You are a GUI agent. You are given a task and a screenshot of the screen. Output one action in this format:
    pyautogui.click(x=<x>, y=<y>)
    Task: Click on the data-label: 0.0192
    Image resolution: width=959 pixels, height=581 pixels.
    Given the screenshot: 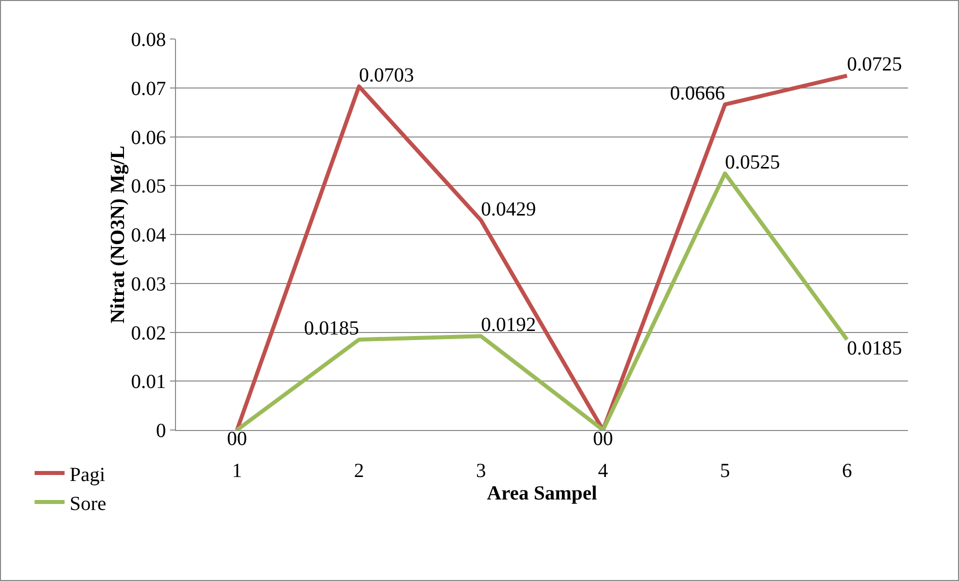 What is the action you would take?
    pyautogui.click(x=508, y=325)
    